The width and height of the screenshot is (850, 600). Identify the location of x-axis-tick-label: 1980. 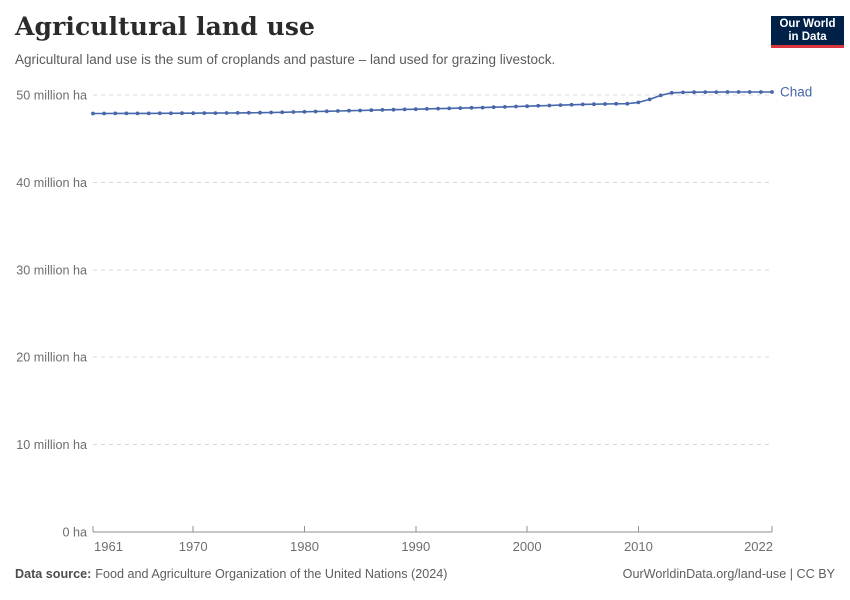
(304, 546).